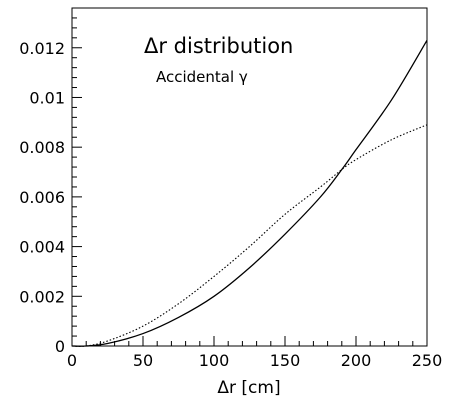  Describe the element at coordinates (60, 346) in the screenshot. I see `y-tick-label: 0` at that location.